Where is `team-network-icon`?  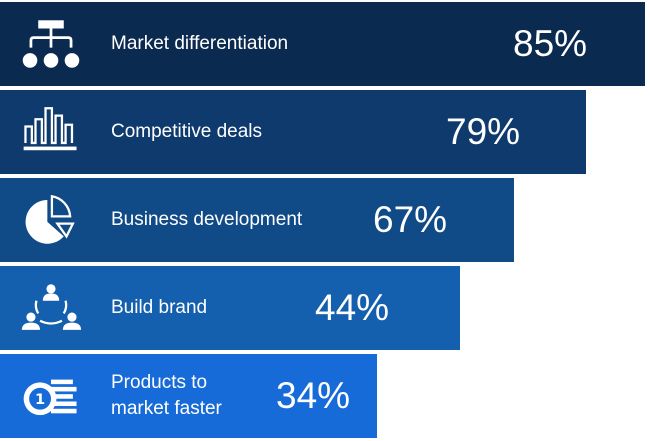
team-network-icon is located at coordinates (51, 307).